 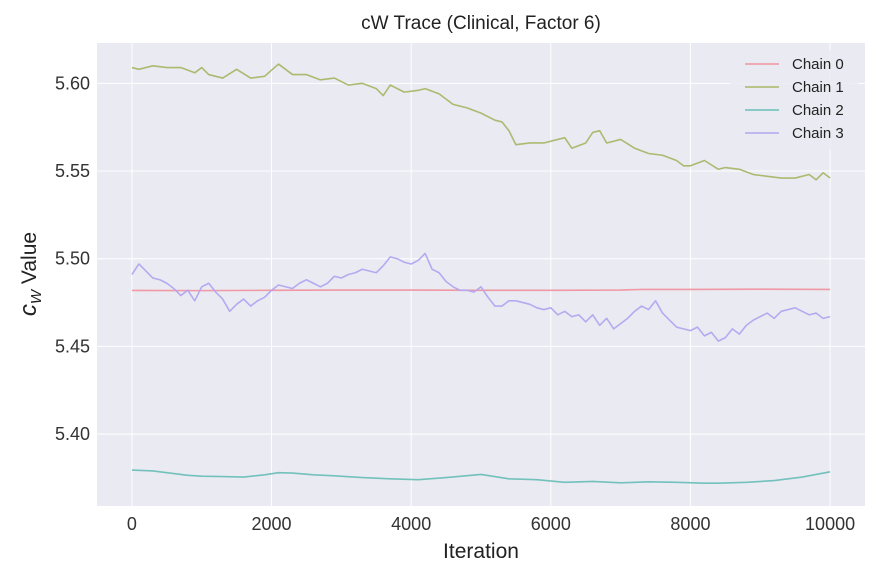 I want to click on x-axis-label: Iteration, so click(x=481, y=551).